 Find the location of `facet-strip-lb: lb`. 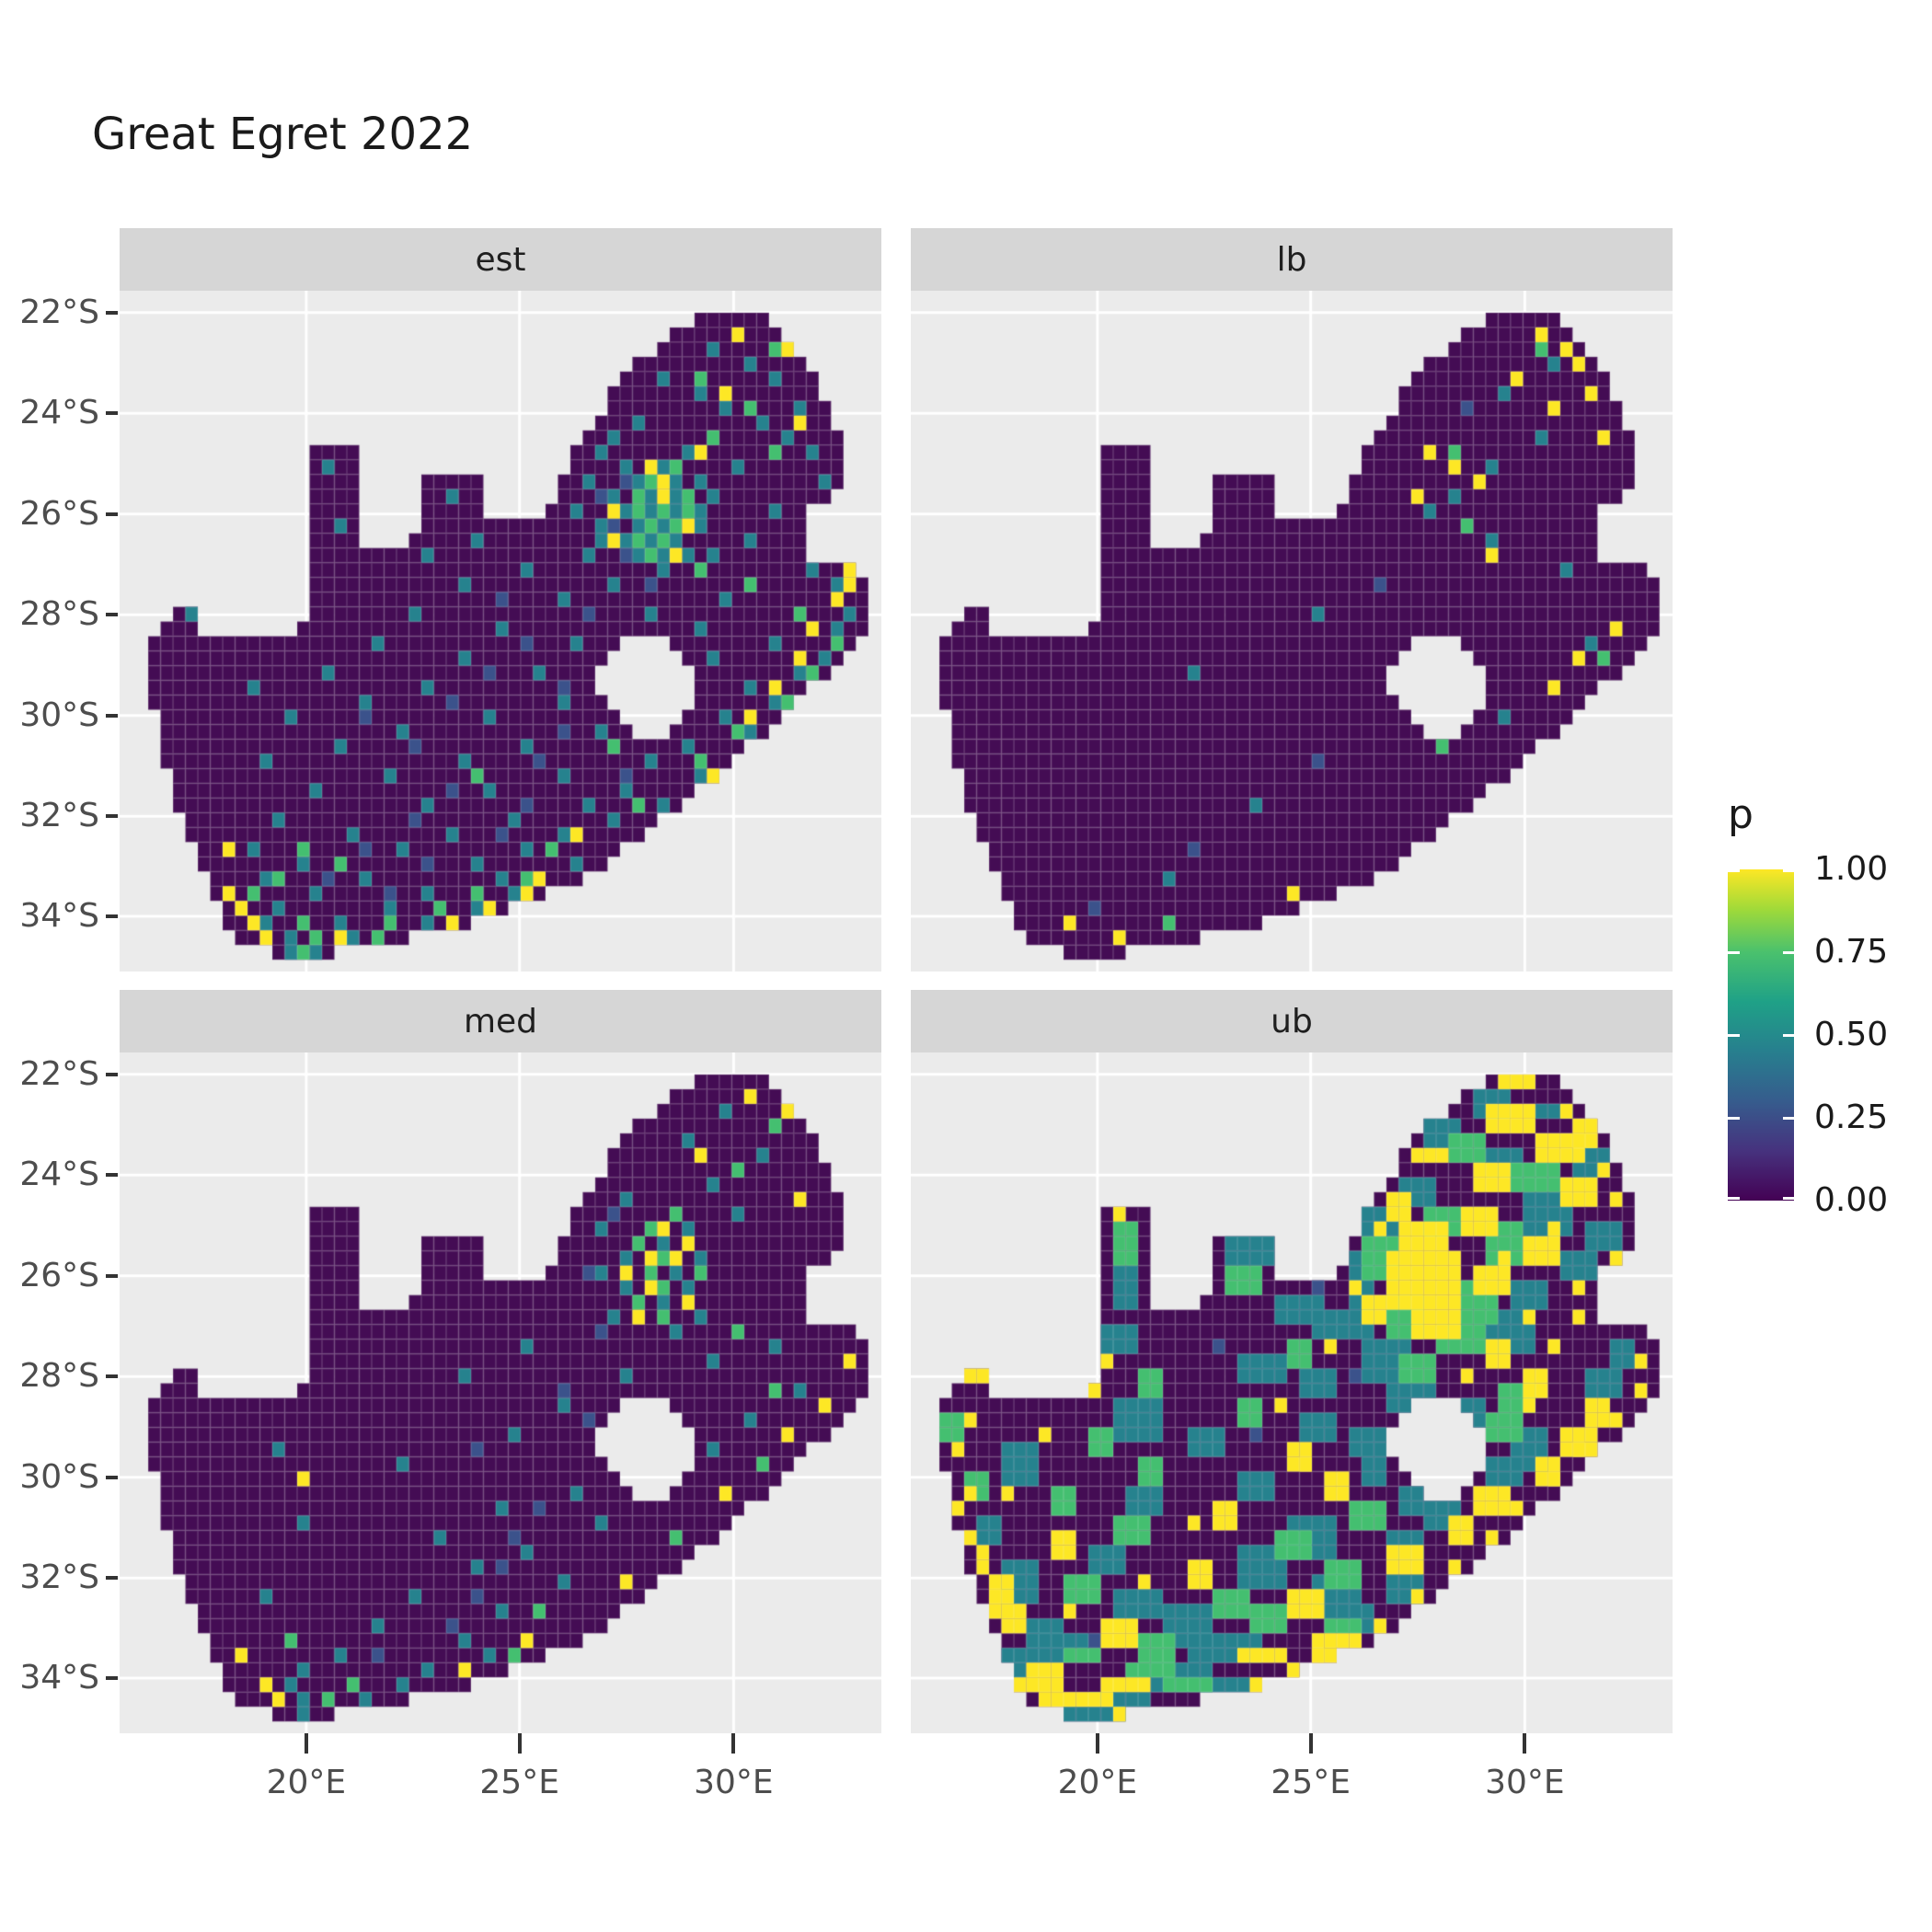

facet-strip-lb: lb is located at coordinates (1292, 259).